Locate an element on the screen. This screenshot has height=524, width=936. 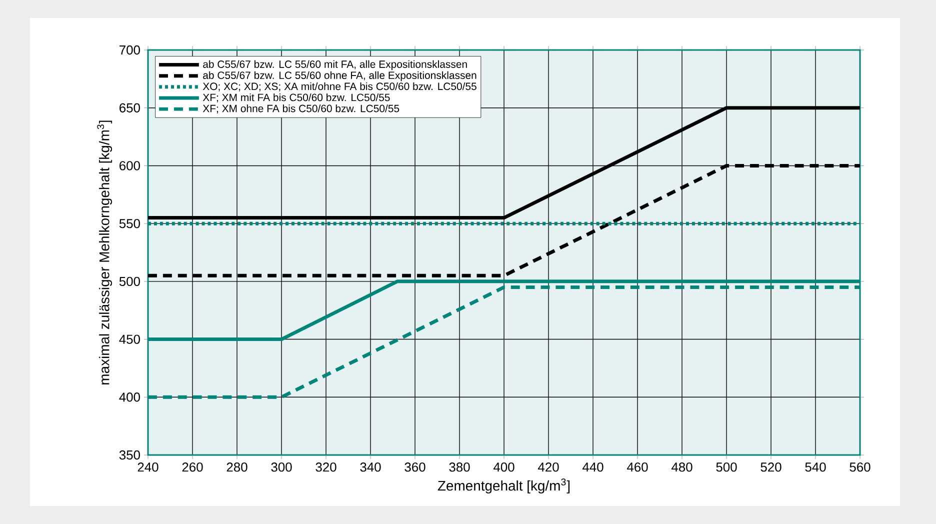
x-tick-label: 280 is located at coordinates (237, 467).